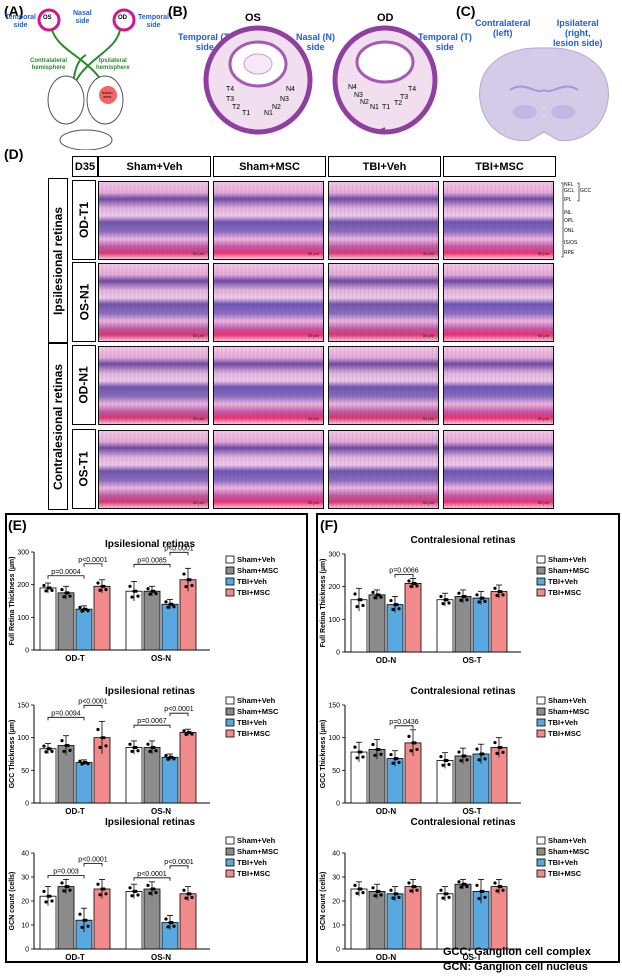 This screenshot has width=622, height=978. What do you see at coordinates (151, 721) in the screenshot?
I see `p-value-label: p=0.0067` at bounding box center [151, 721].